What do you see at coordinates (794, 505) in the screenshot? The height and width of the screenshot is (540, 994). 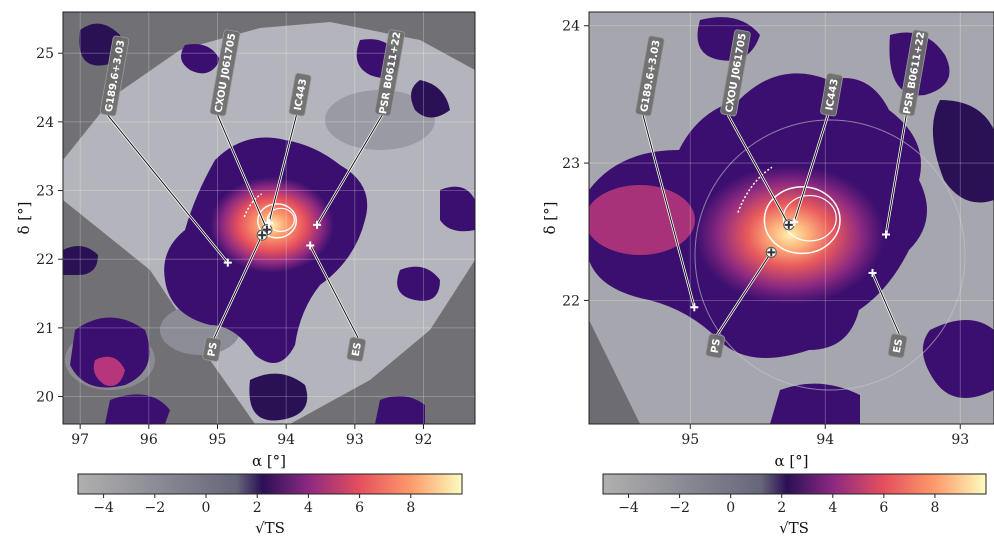 I see `right-colorbar: −4 −2 0 2 4 6 8 √TS` at bounding box center [794, 505].